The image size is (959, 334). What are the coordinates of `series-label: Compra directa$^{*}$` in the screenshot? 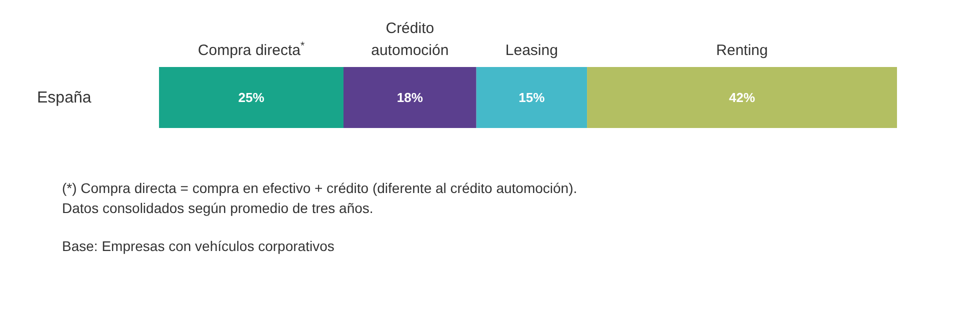 It's located at (251, 49).